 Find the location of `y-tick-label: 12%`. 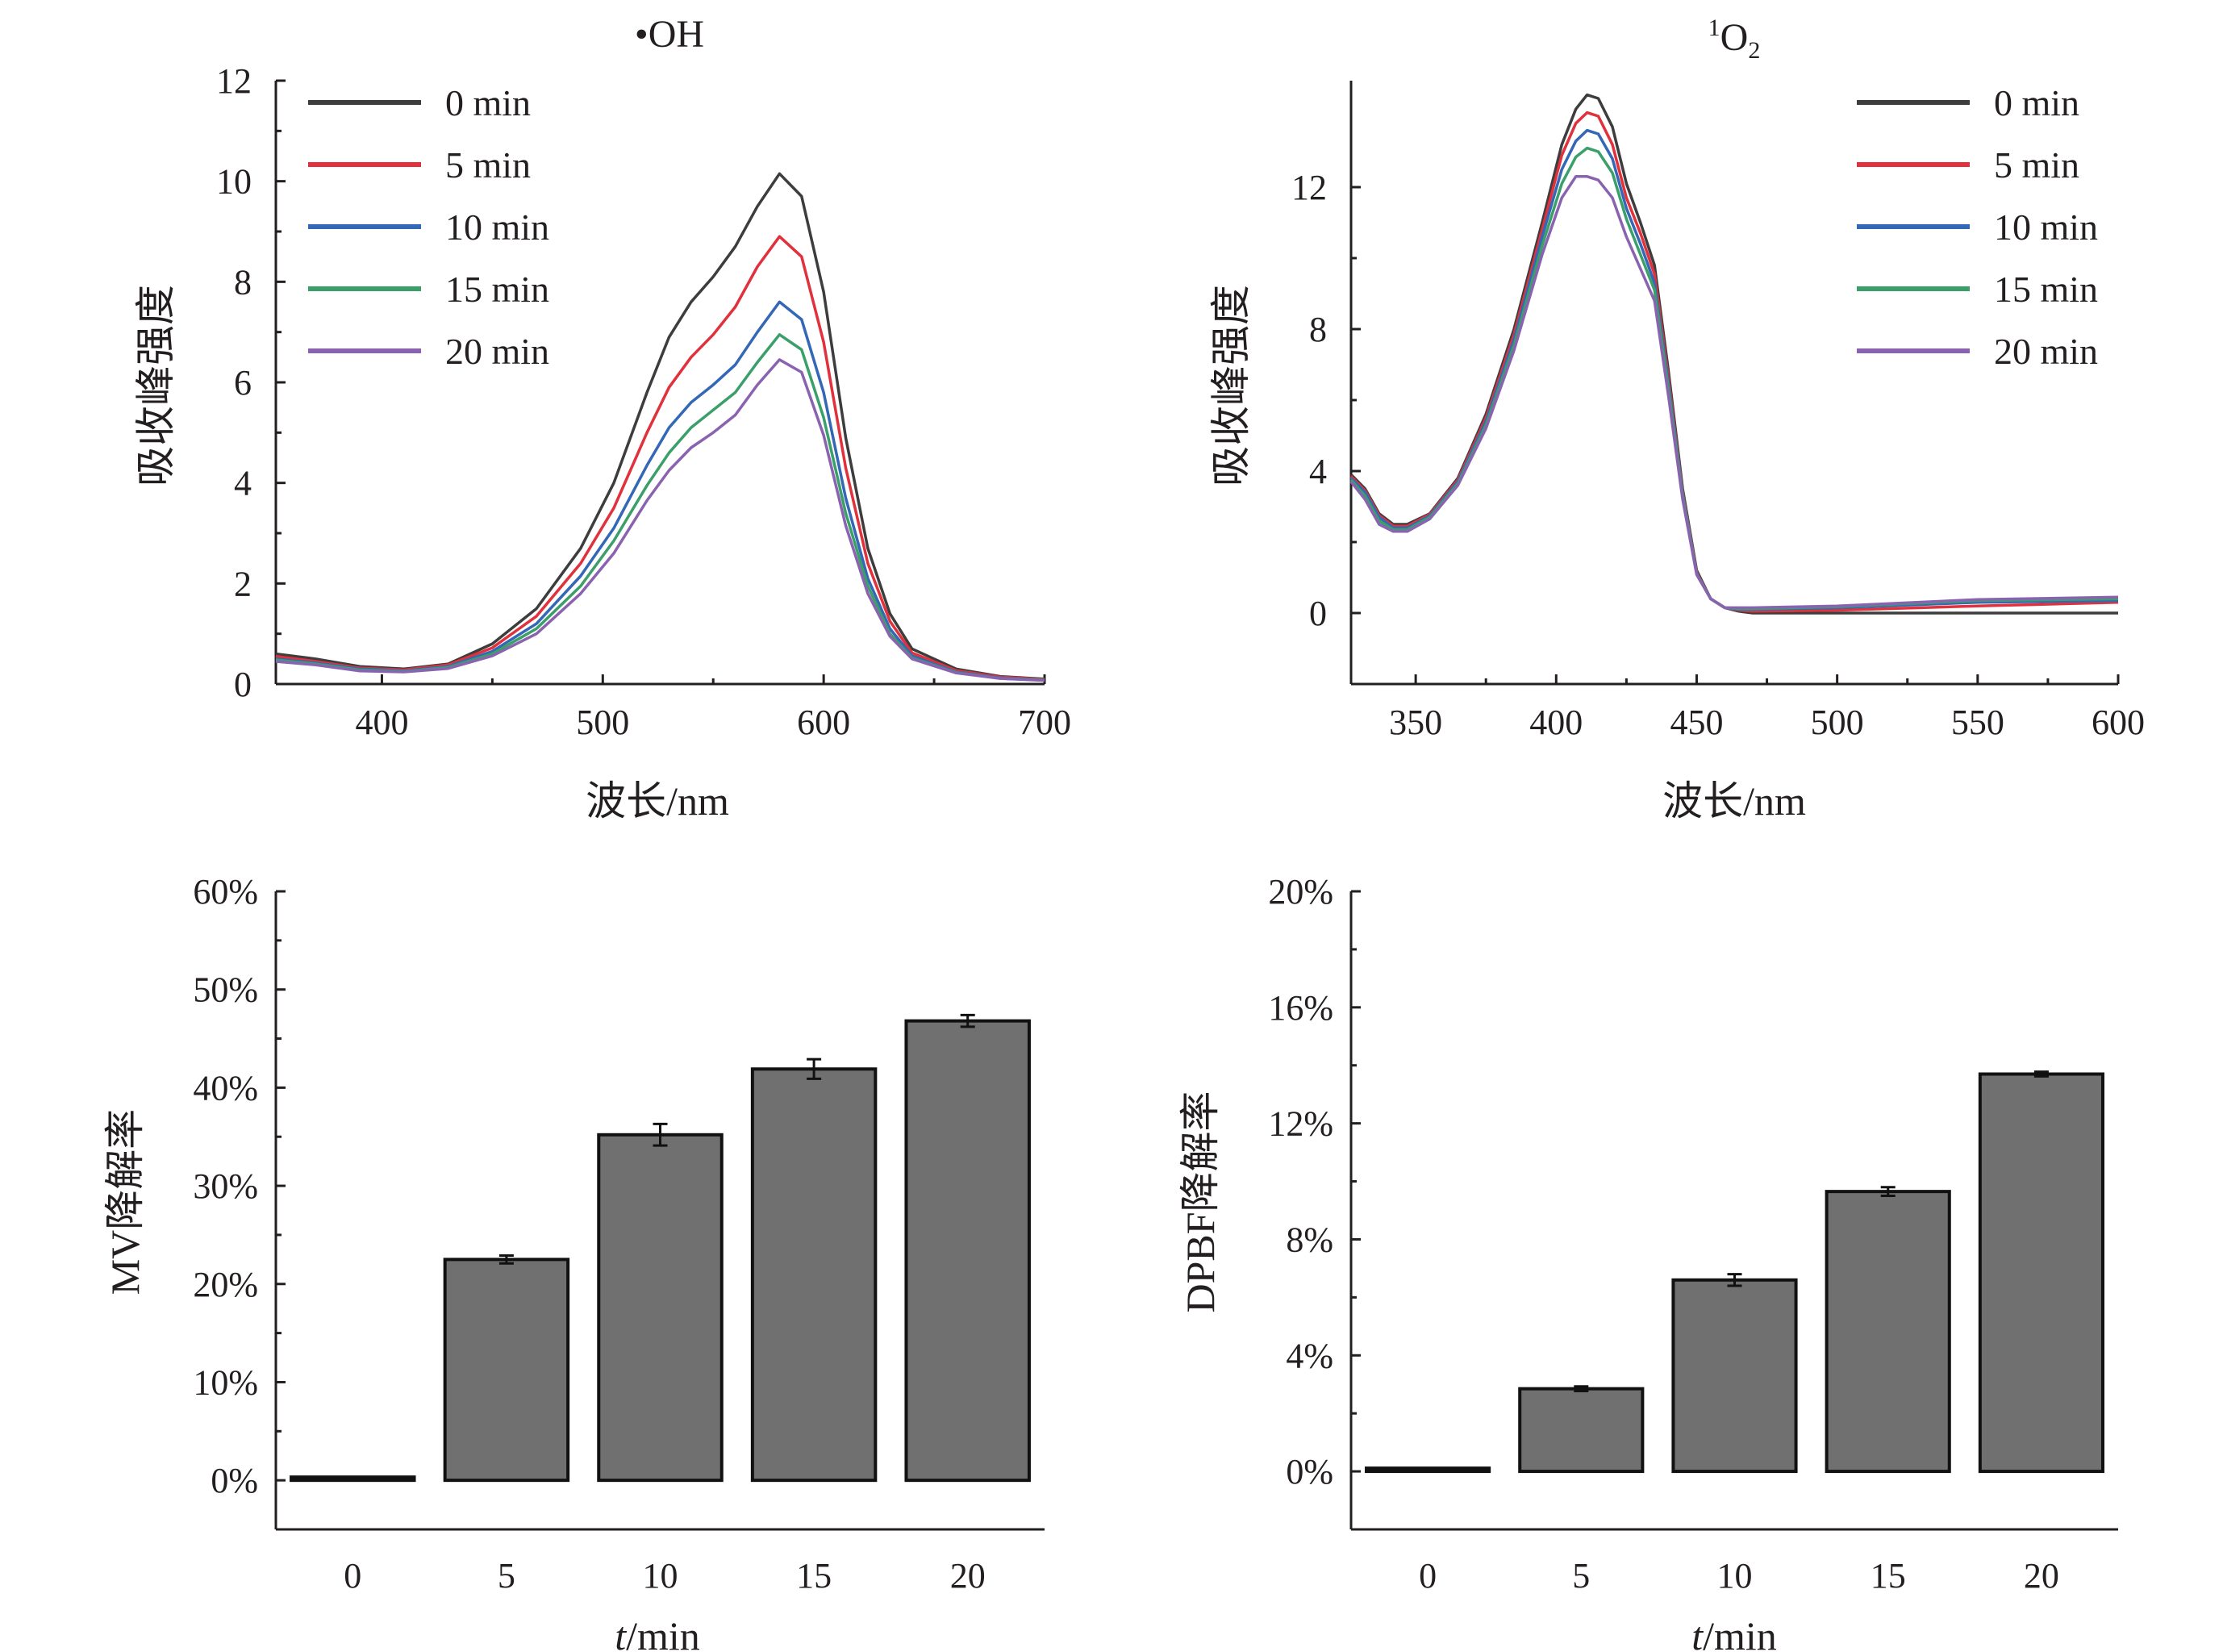

y-tick-label: 12% is located at coordinates (1300, 1124).